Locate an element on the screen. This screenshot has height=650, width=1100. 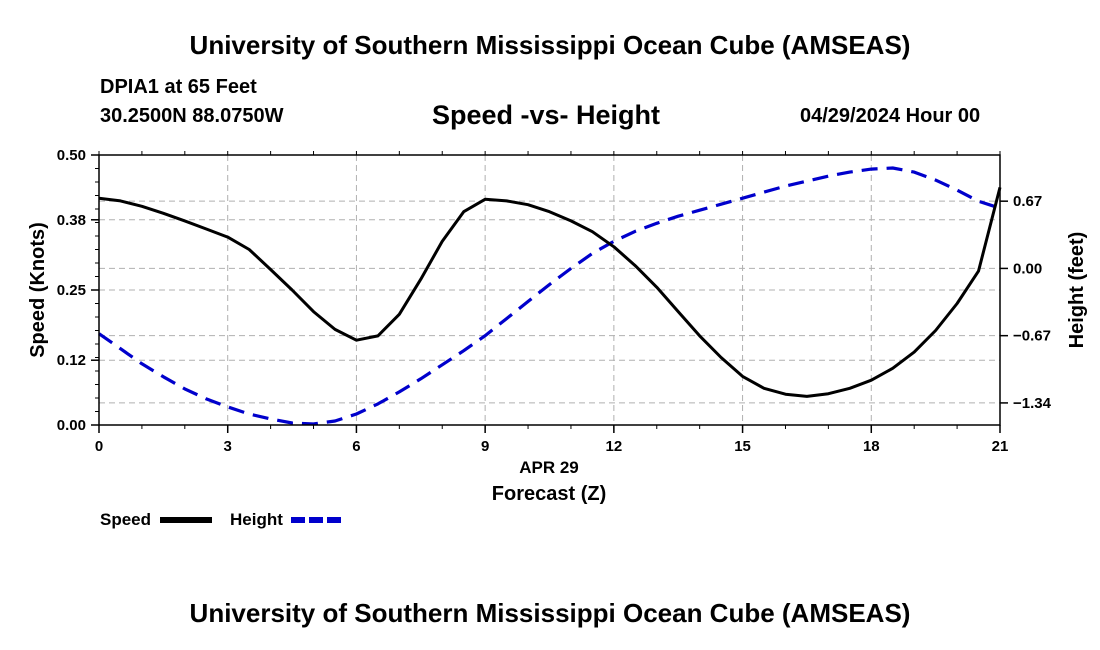
x-tick-label: 3 is located at coordinates (228, 446).